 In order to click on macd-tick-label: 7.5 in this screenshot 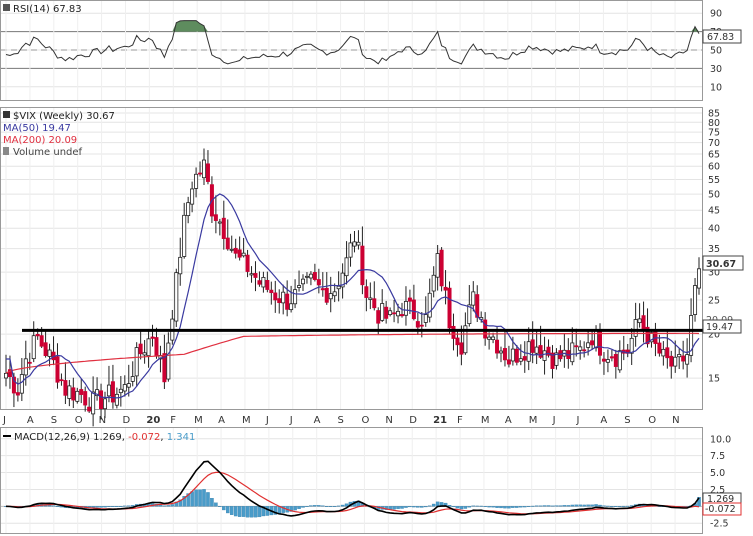, I will do `click(717, 456)`.